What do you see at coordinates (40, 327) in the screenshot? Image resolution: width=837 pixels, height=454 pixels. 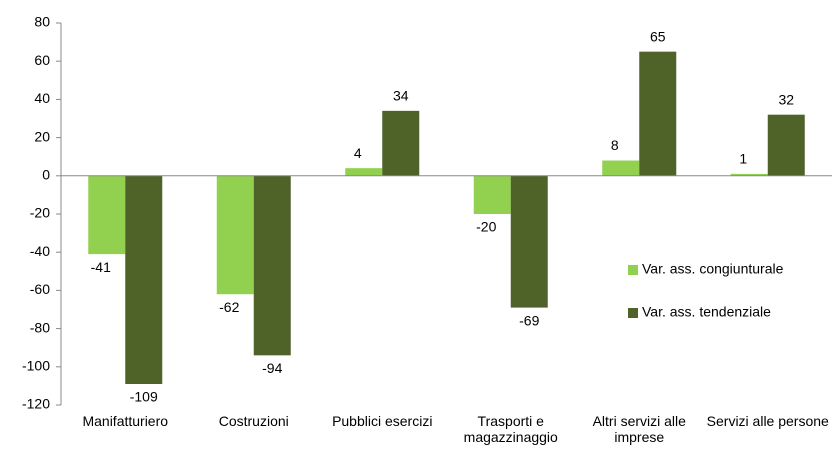 I see `y-tick-label: -80` at bounding box center [40, 327].